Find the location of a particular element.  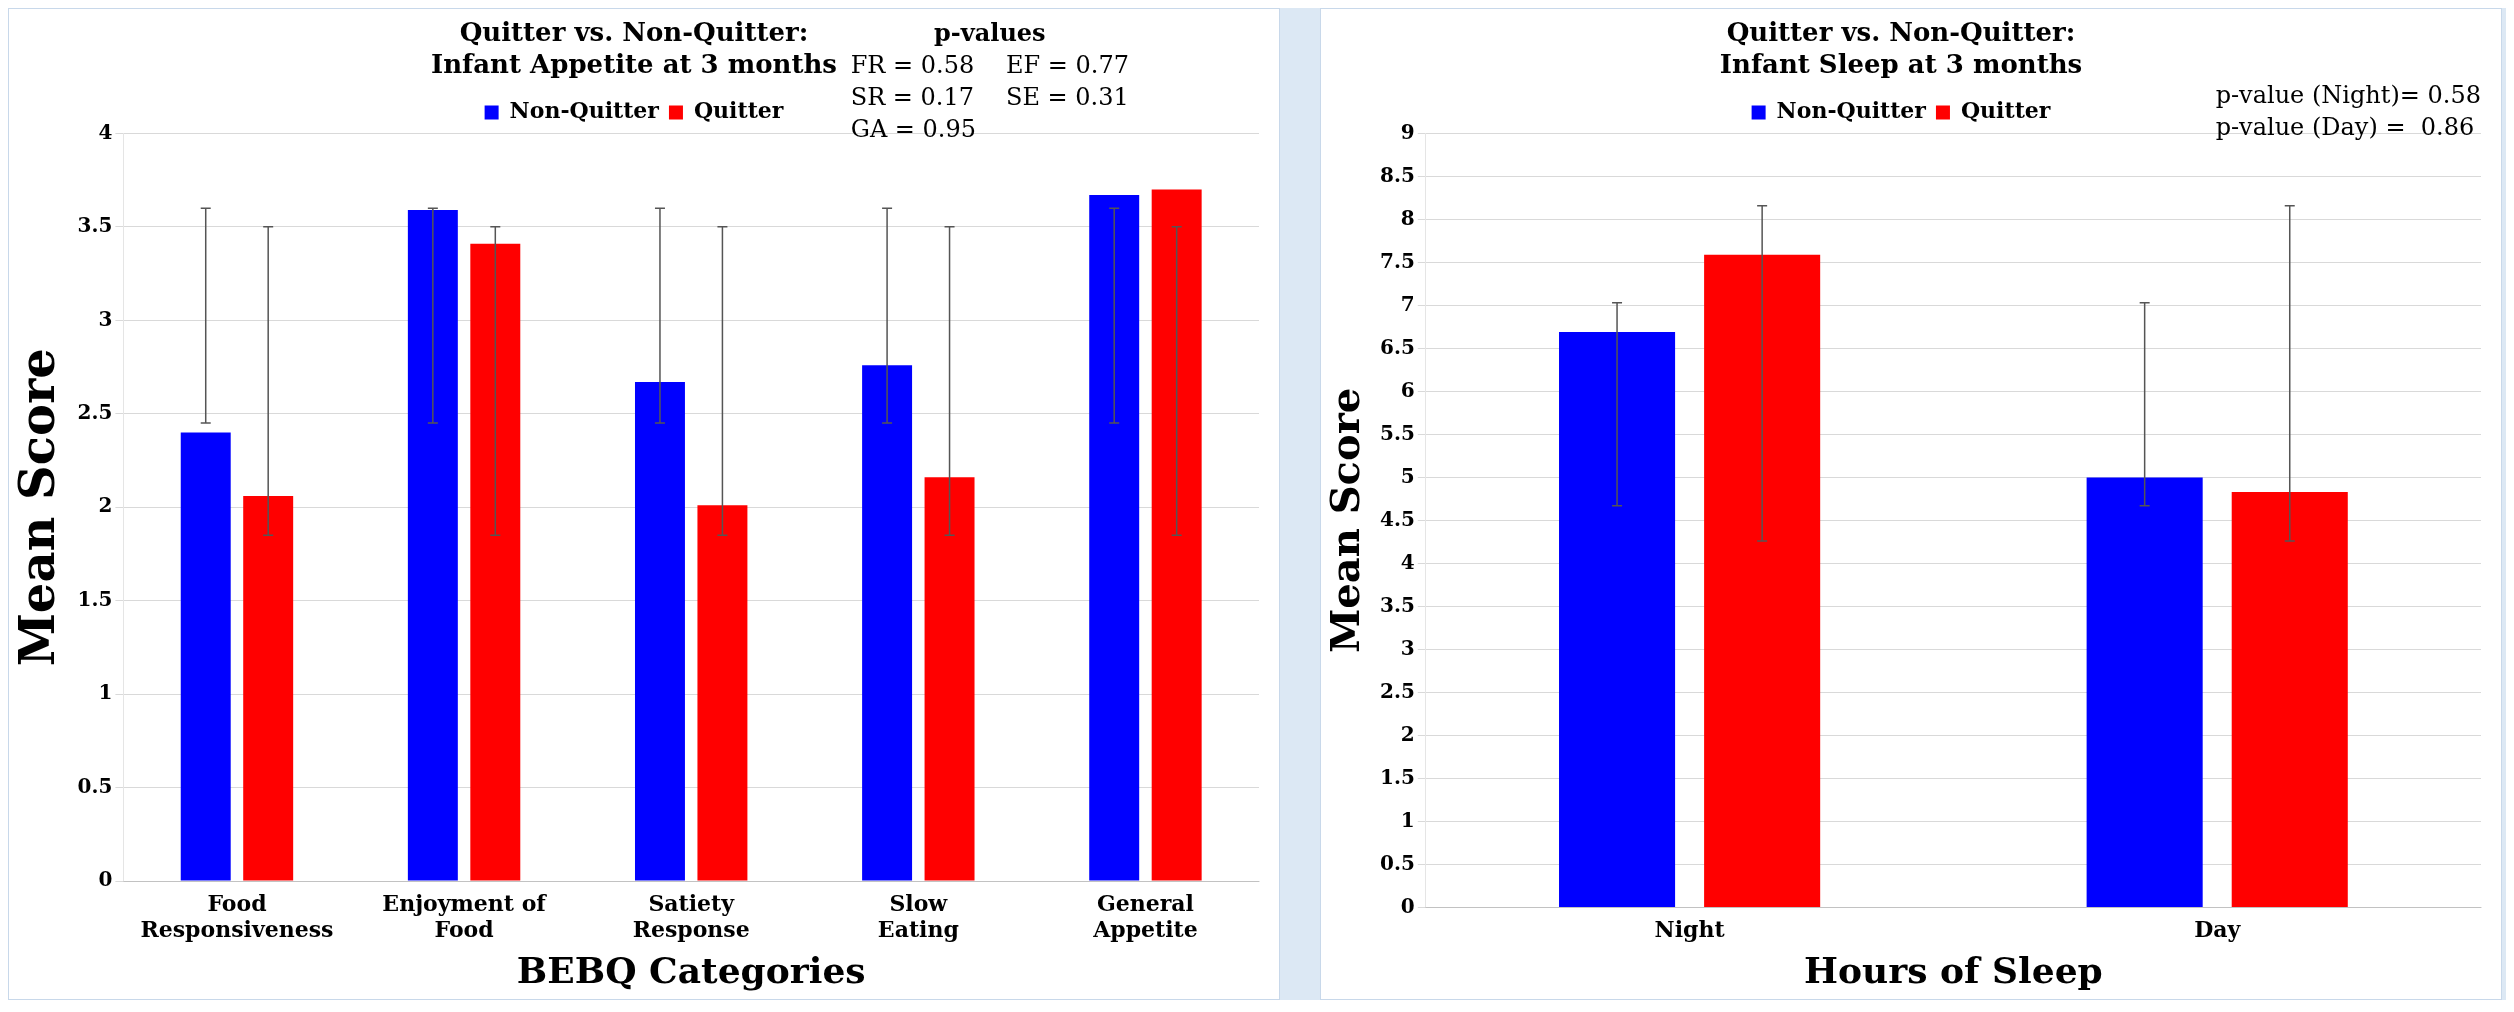

text: SR = 0.17 is located at coordinates (913, 97).